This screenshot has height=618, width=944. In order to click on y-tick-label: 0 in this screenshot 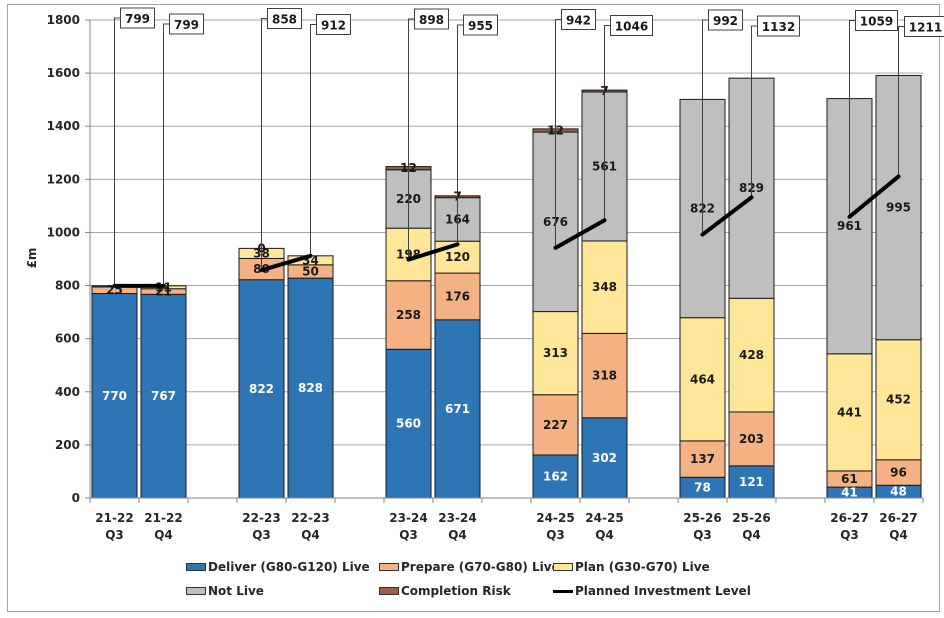, I will do `click(76, 498)`.